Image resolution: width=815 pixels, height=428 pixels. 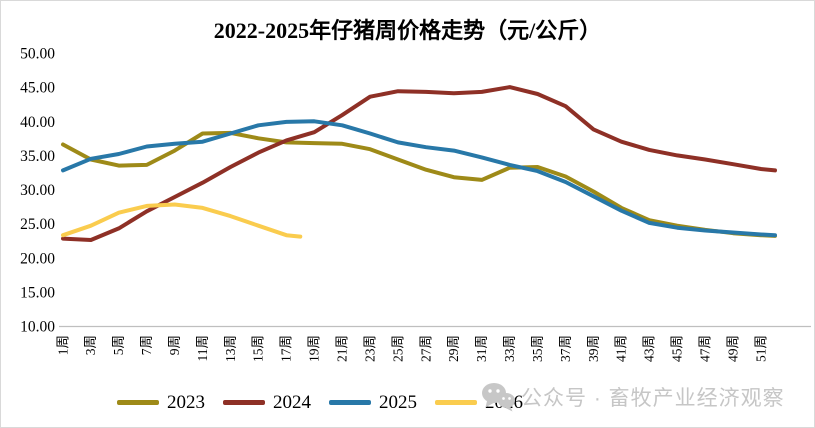 I want to click on watermark-text: 公众号 · 畜牧产业经济观察, so click(x=653, y=398).